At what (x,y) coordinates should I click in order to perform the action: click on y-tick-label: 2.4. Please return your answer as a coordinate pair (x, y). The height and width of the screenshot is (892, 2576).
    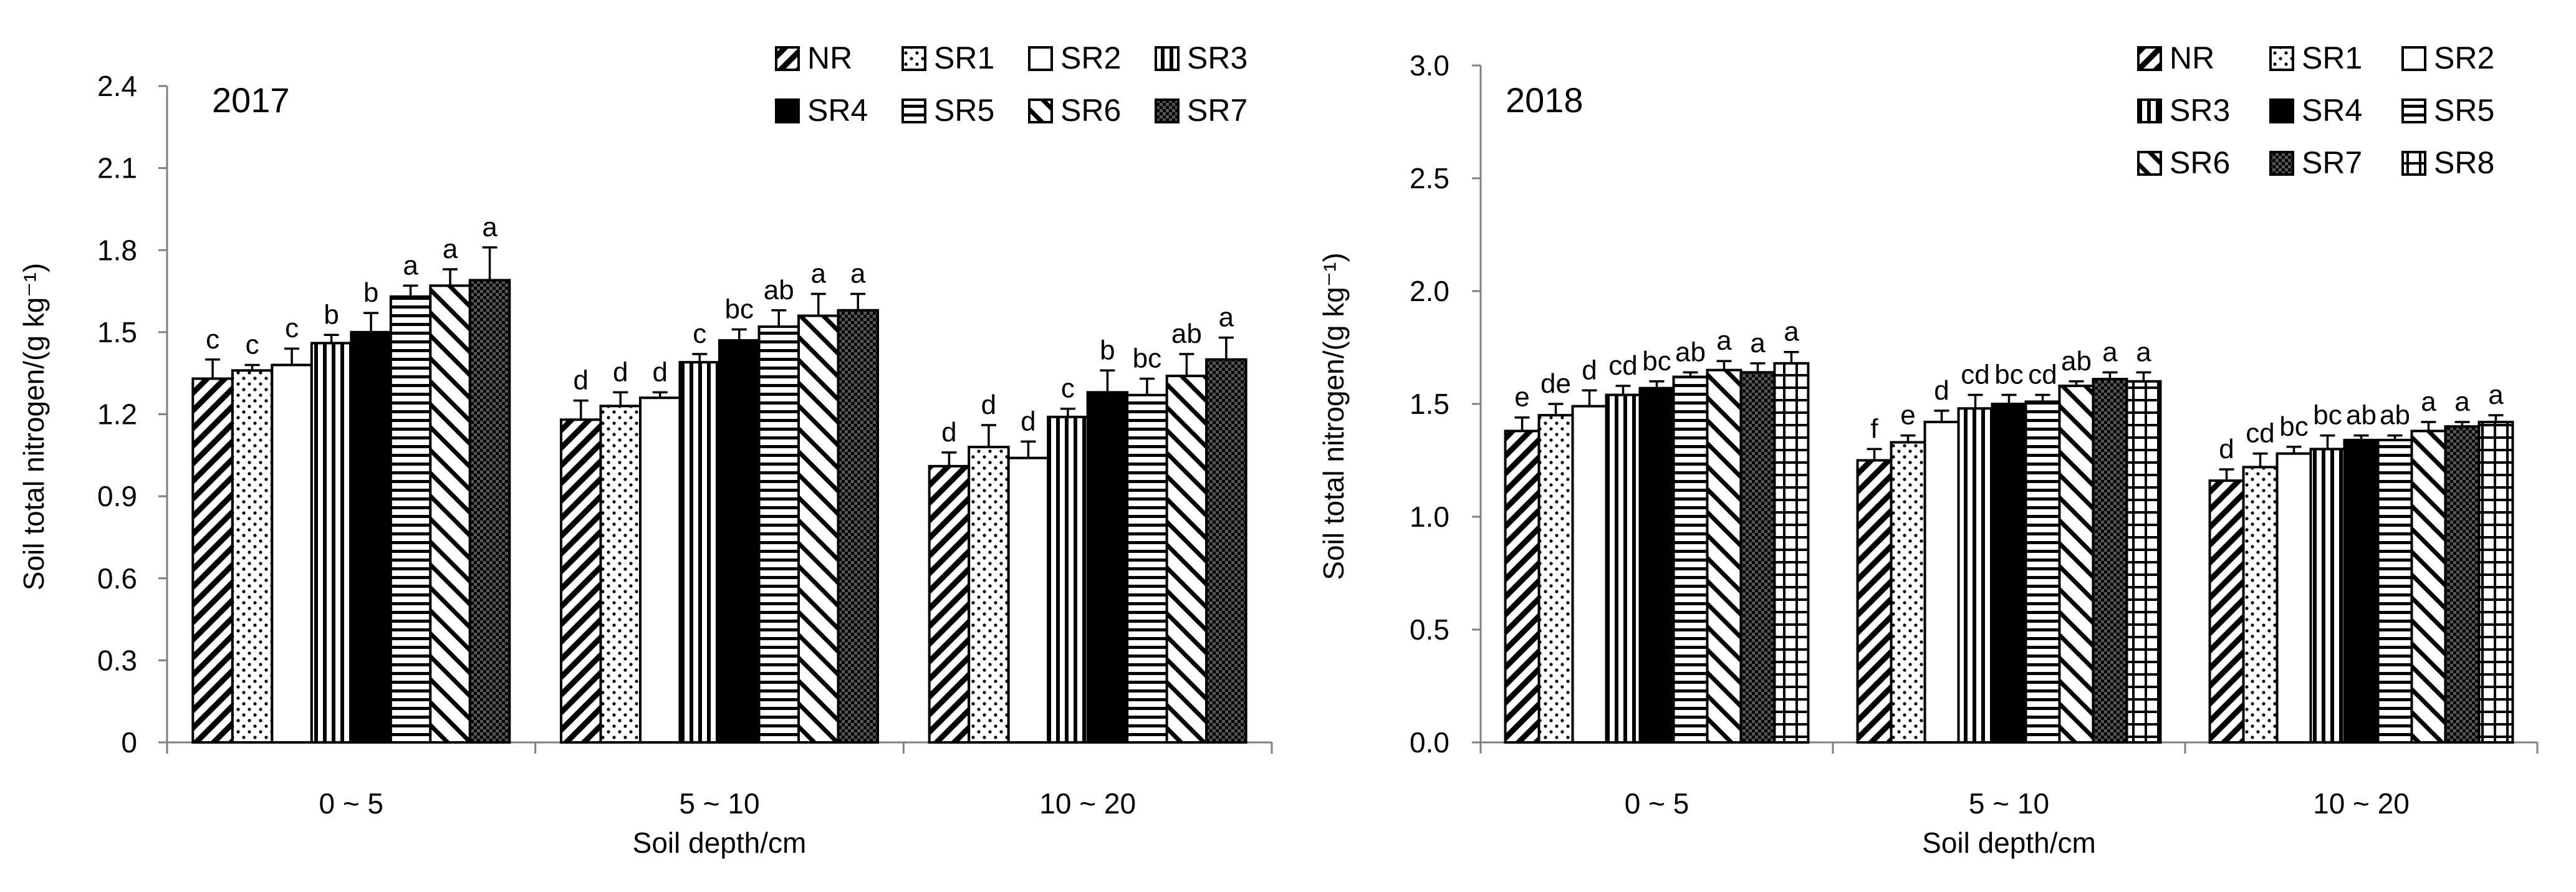
    Looking at the image, I should click on (117, 86).